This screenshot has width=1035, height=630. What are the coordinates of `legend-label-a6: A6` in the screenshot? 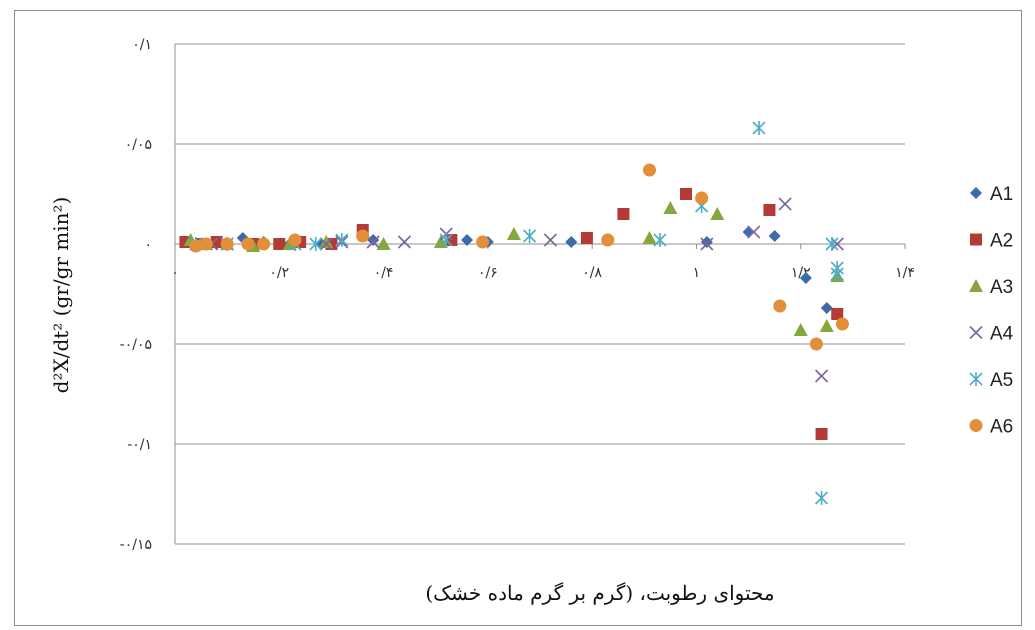 It's located at (1001, 427).